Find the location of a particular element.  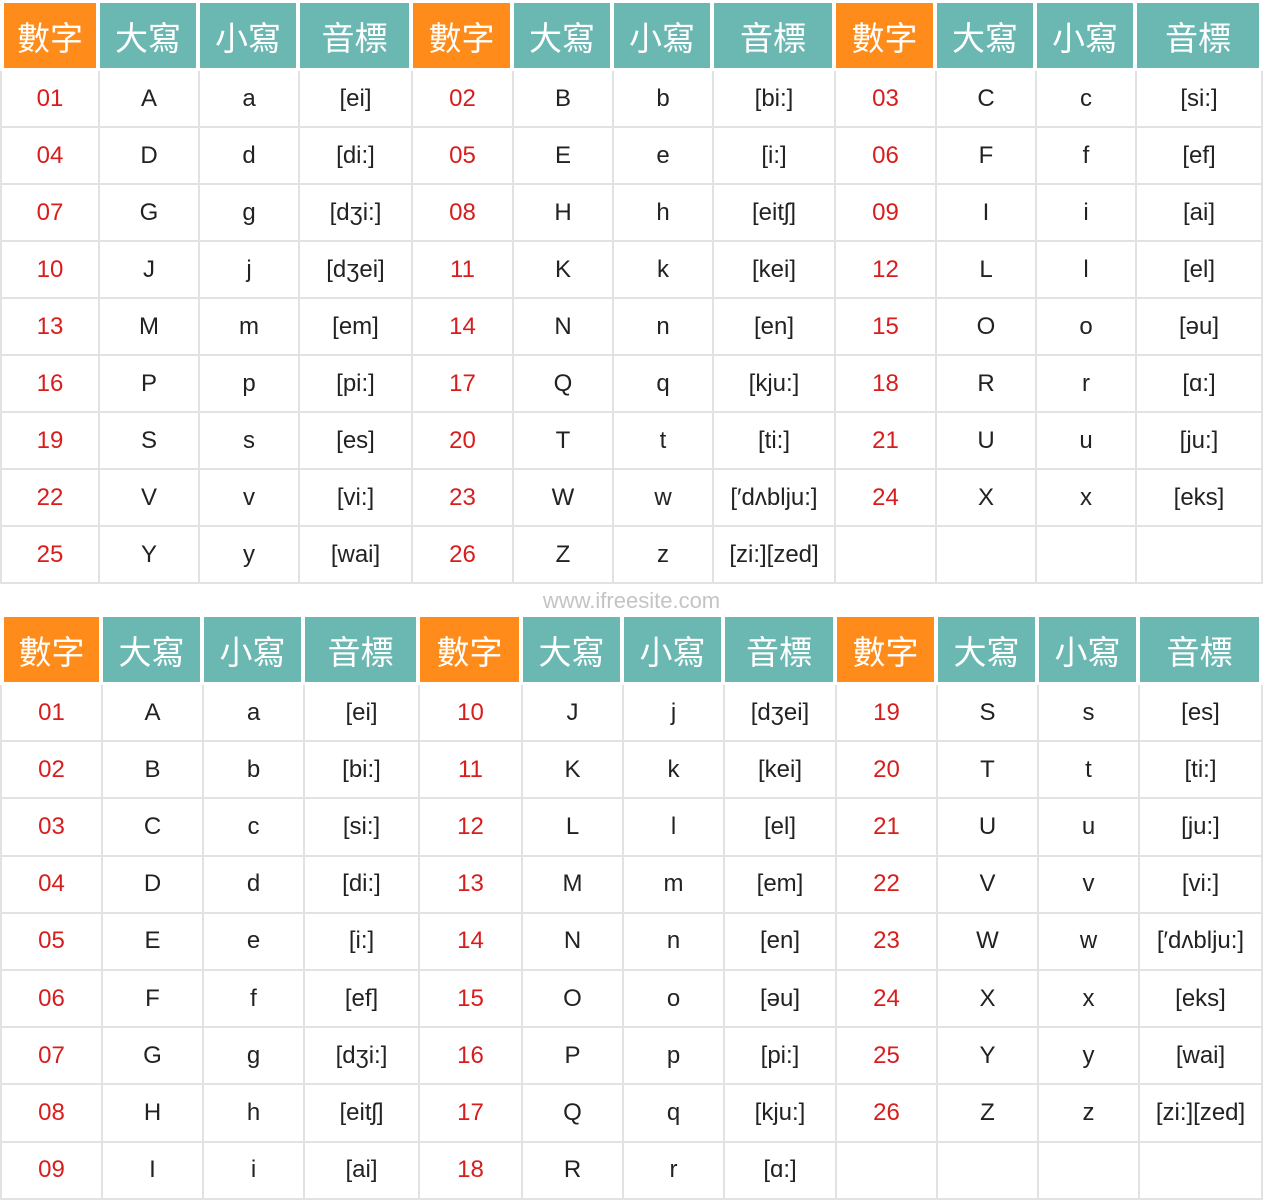

lowercase-cell: l is located at coordinates (674, 828).